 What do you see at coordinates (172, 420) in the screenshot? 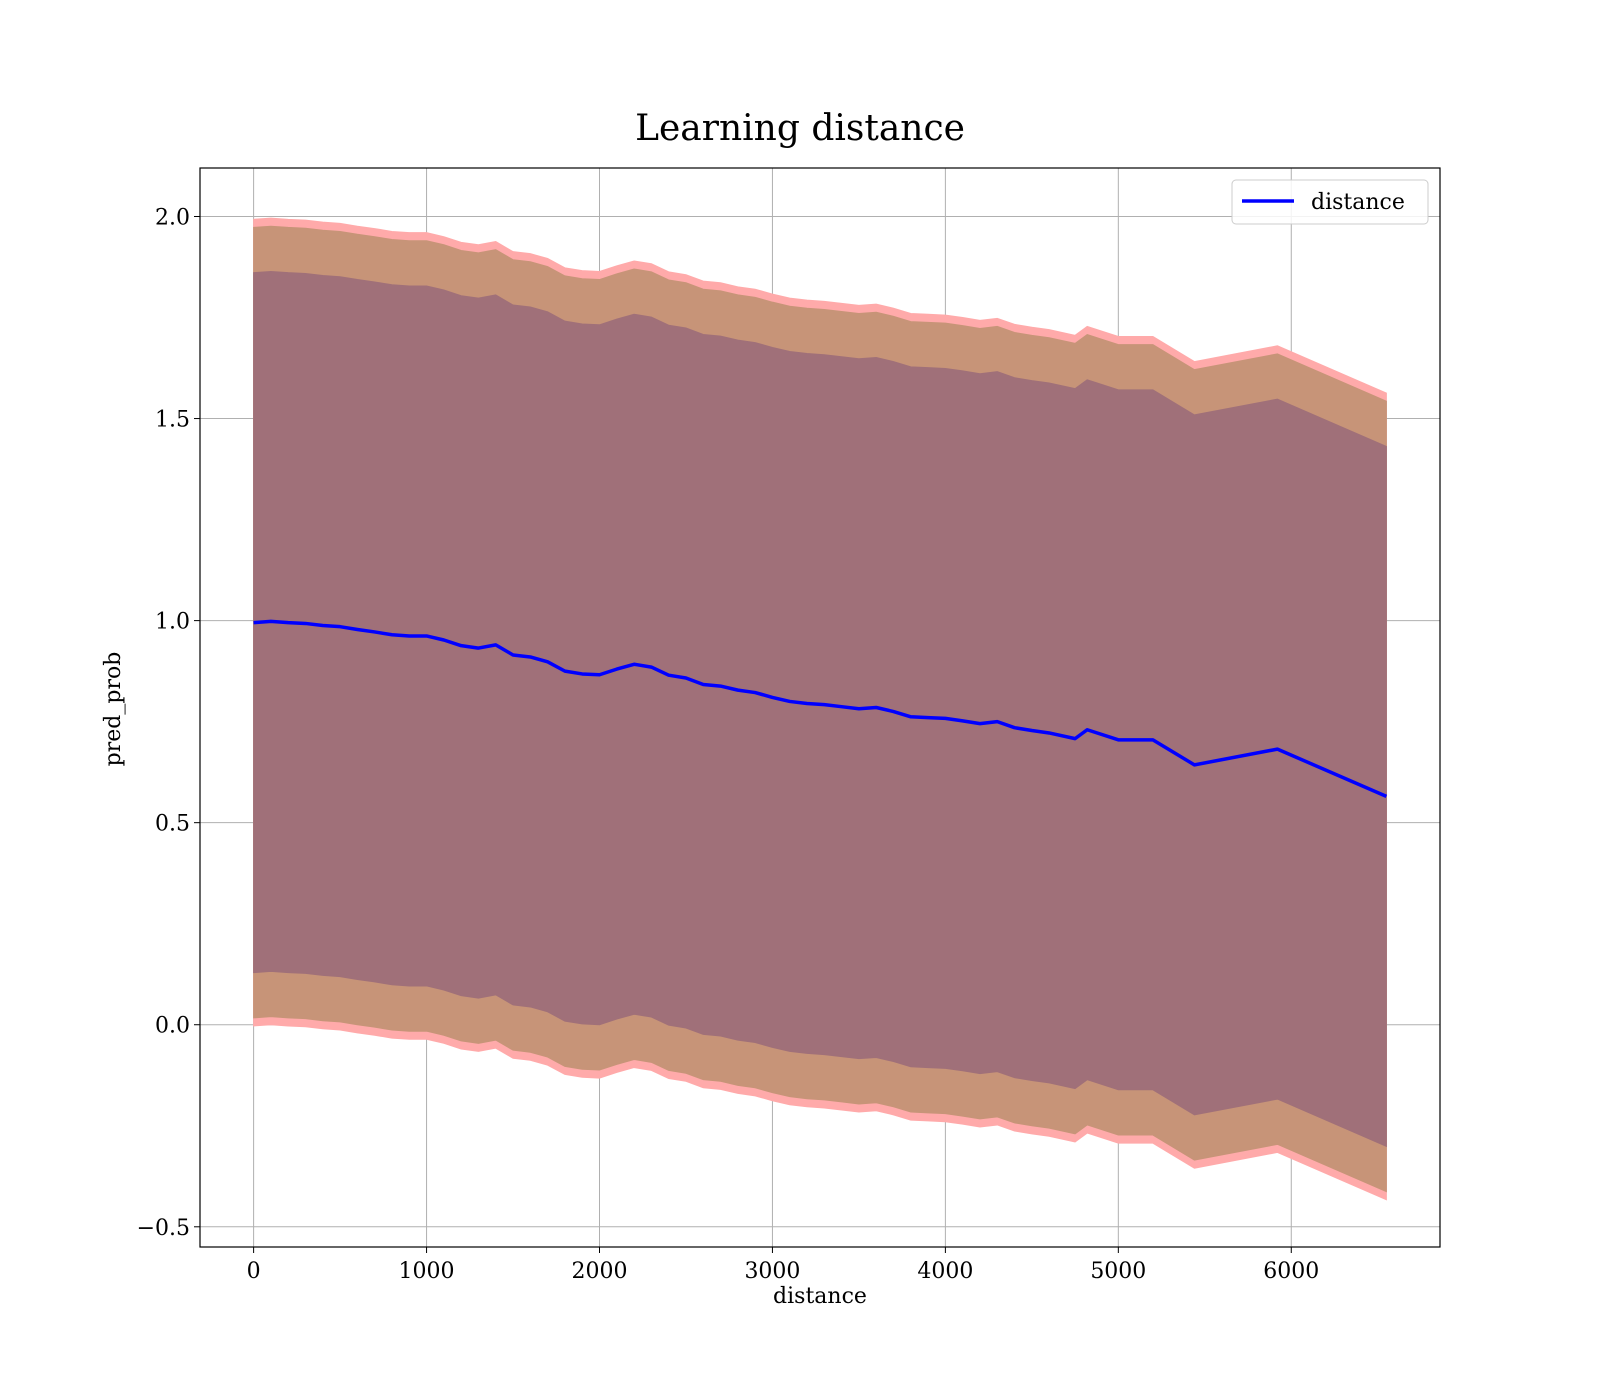
I see `y-tick-label: 1.5` at bounding box center [172, 420].